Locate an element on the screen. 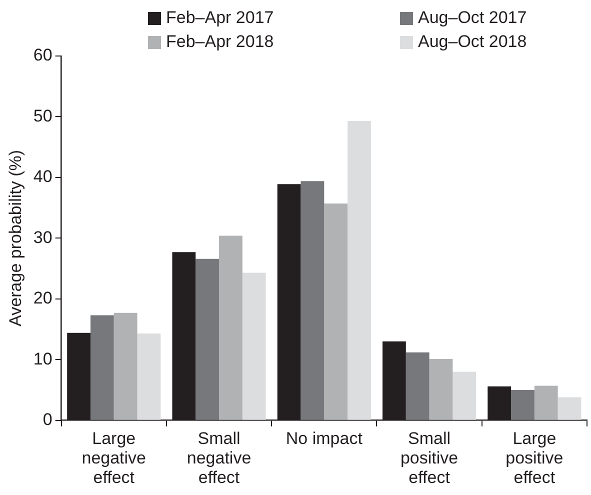 The image size is (591, 495). x-tick-label: Large positive effect is located at coordinates (535, 457).